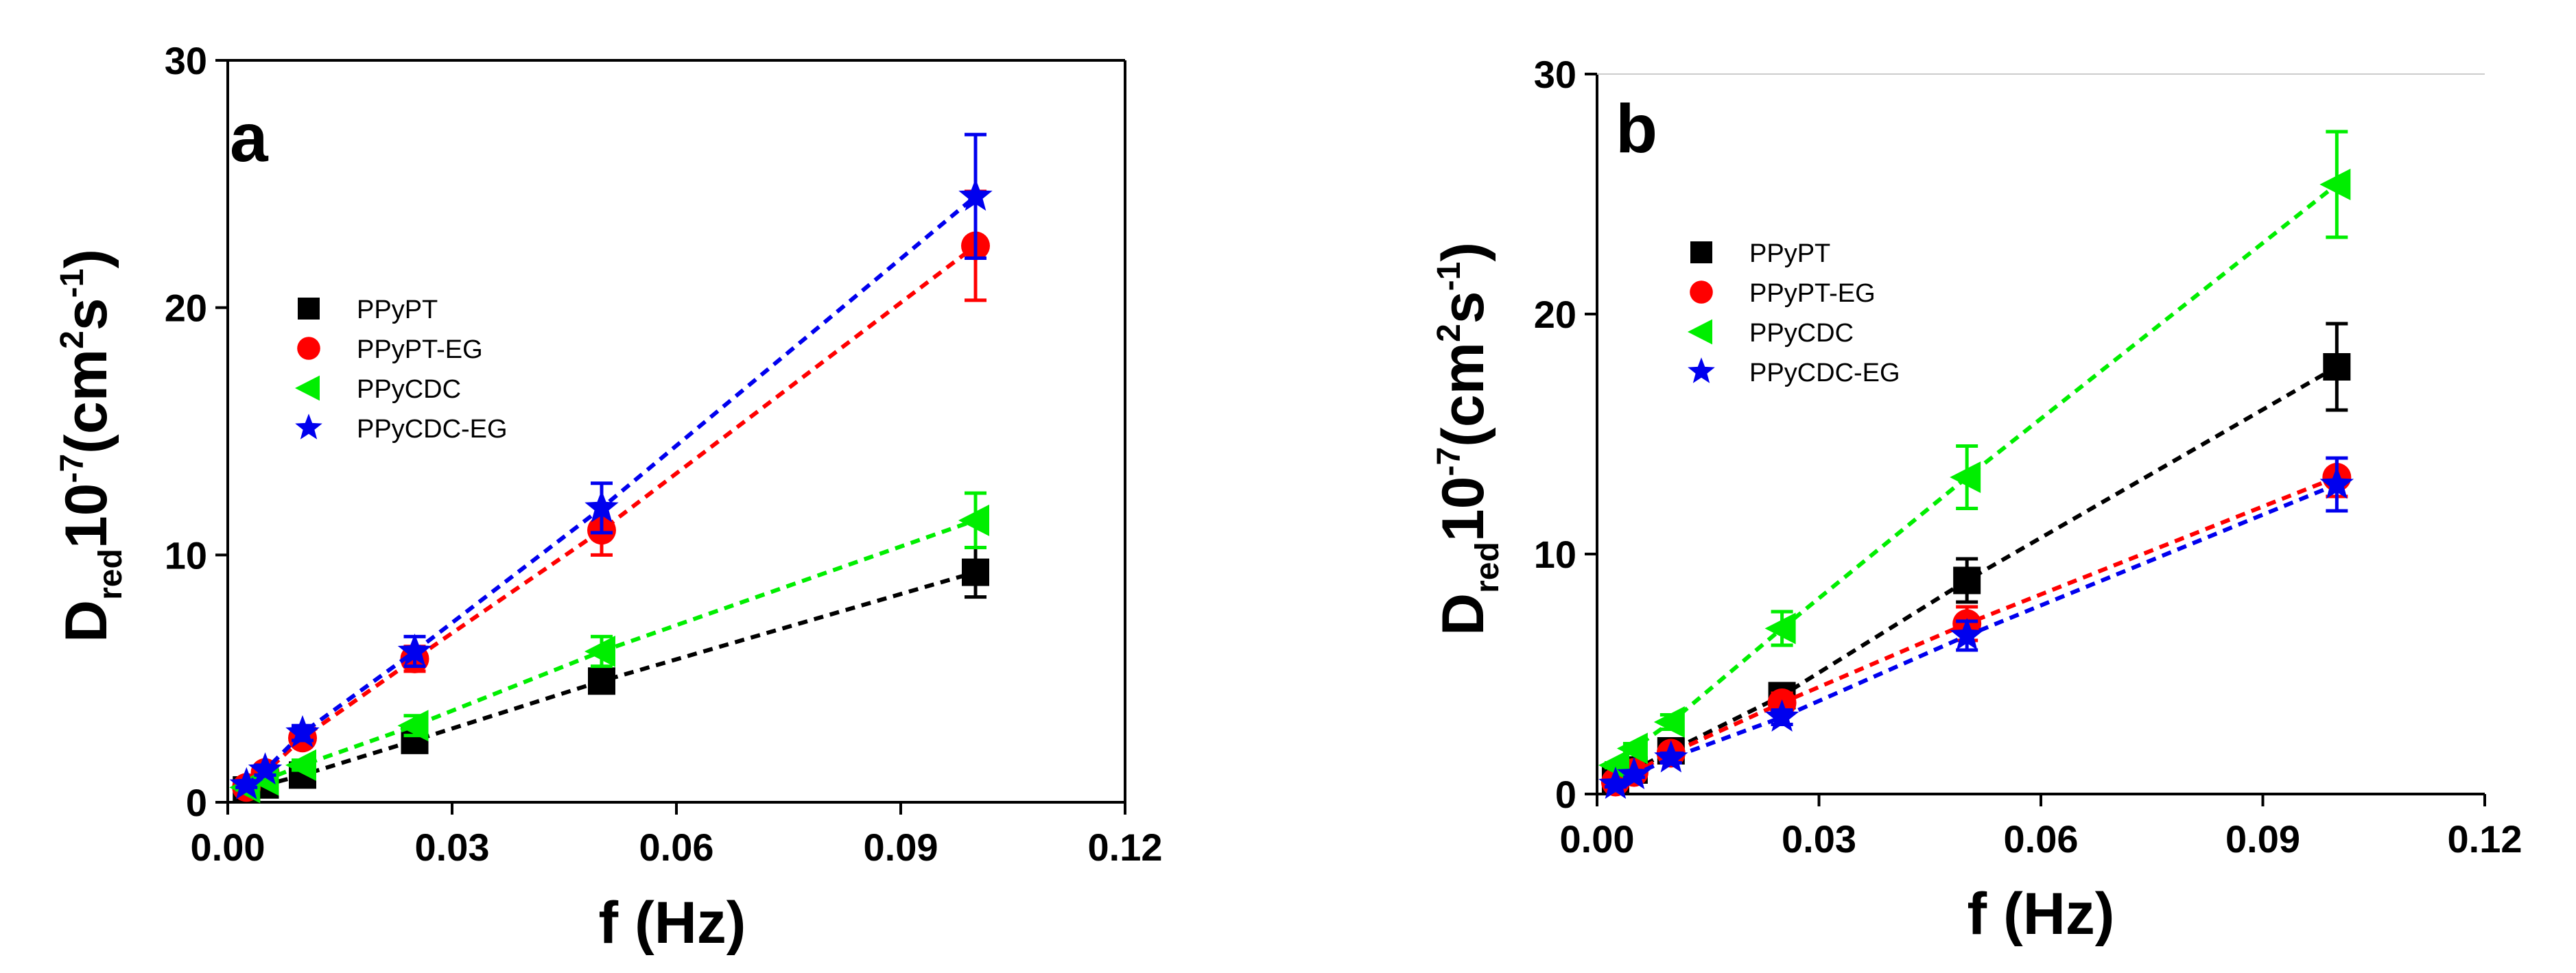 This screenshot has width=2576, height=973. I want to click on x-axis-label-a: f (Hz), so click(672, 923).